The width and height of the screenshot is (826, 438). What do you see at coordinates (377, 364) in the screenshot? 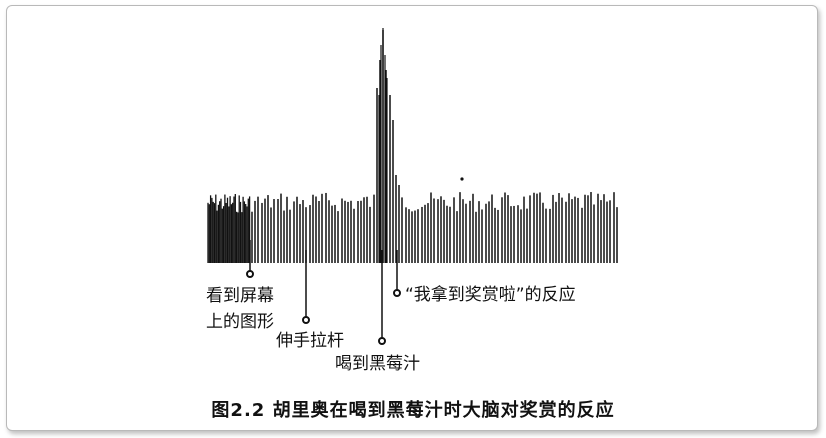
I see `juice-label: 喝到黑莓汁` at bounding box center [377, 364].